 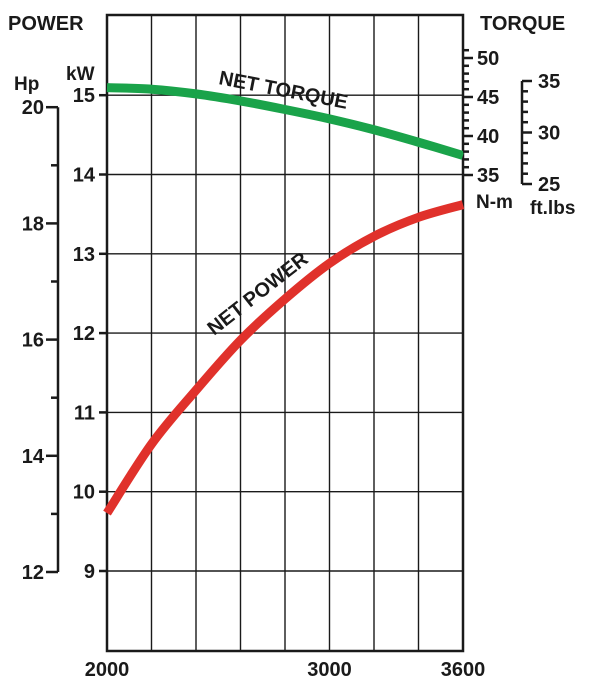 I want to click on hp-unit-label: Hp, so click(x=26, y=84).